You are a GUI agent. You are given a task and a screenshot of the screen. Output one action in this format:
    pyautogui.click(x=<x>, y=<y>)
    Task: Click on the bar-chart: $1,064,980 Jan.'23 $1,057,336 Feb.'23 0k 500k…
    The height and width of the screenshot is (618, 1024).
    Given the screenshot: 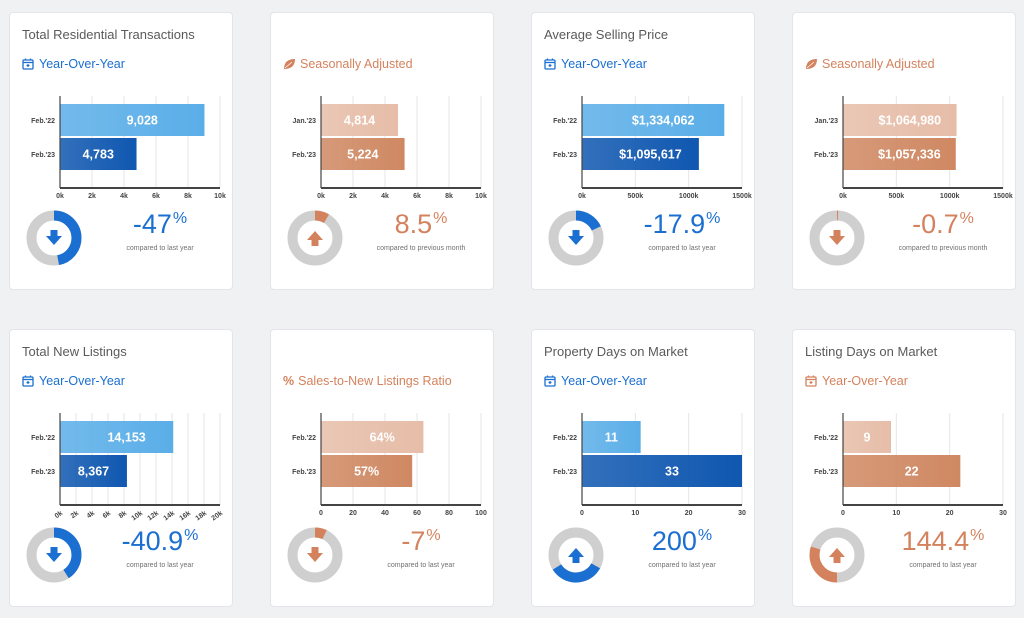 What is the action you would take?
    pyautogui.click(x=913, y=148)
    